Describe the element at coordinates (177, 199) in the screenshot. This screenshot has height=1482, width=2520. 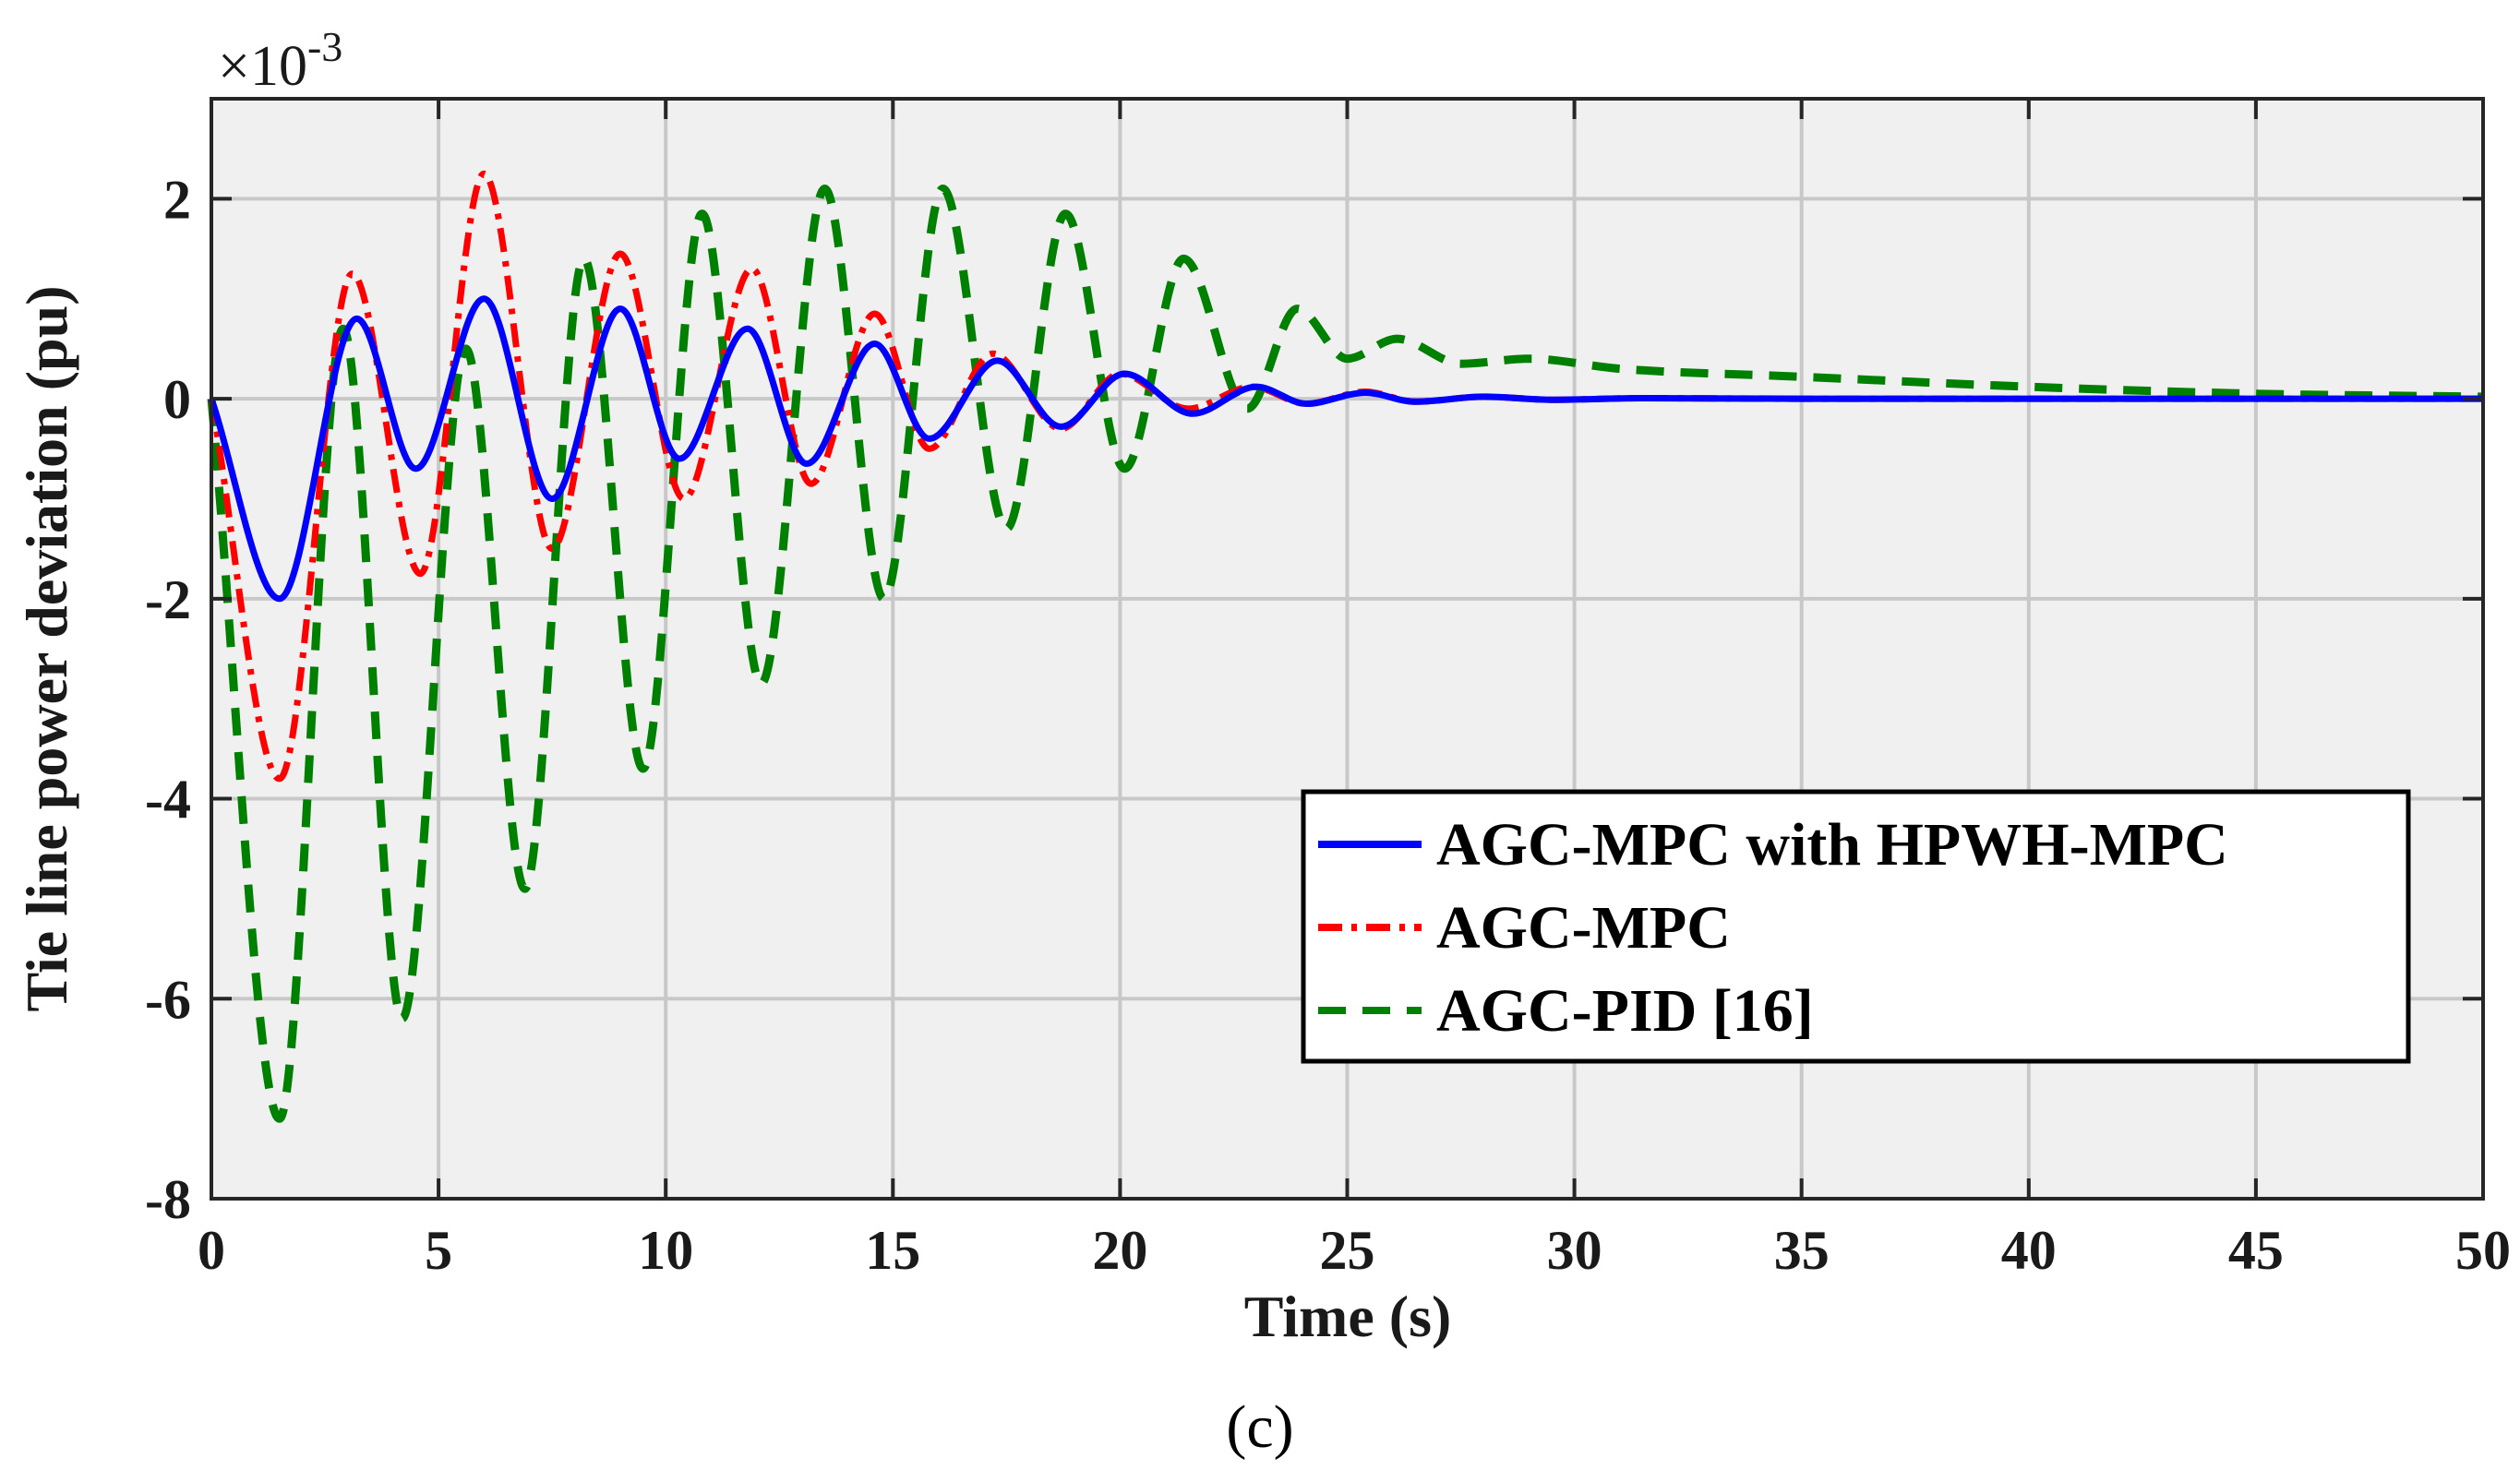
I see `y-tick-label: 2` at that location.